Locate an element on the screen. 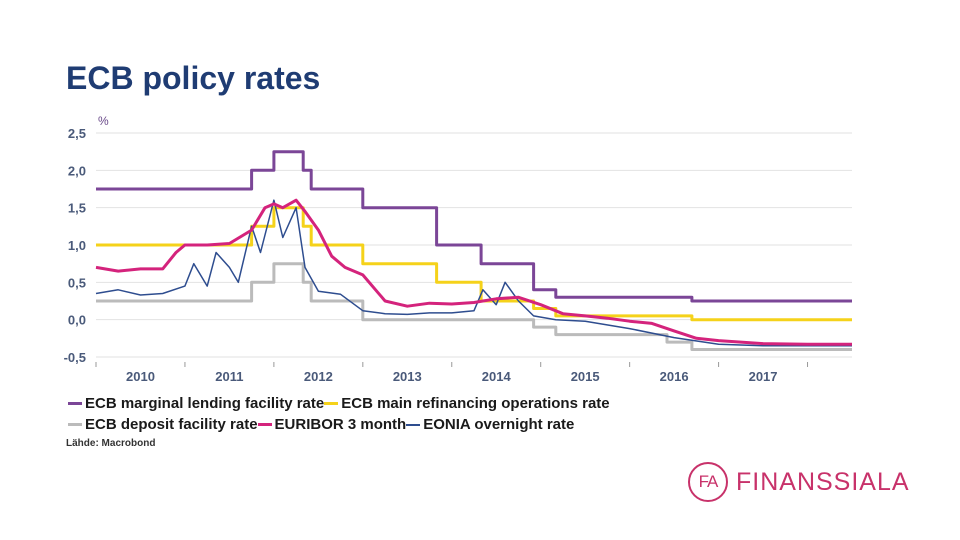 The image size is (960, 540). y-tick-label: 2,5 is located at coordinates (77, 133).